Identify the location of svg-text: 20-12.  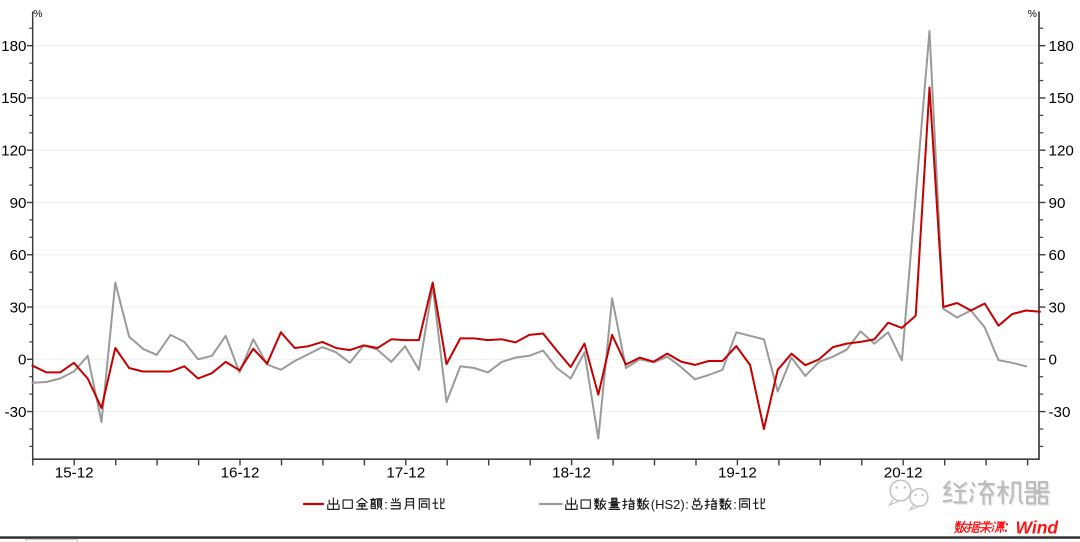
(903, 473).